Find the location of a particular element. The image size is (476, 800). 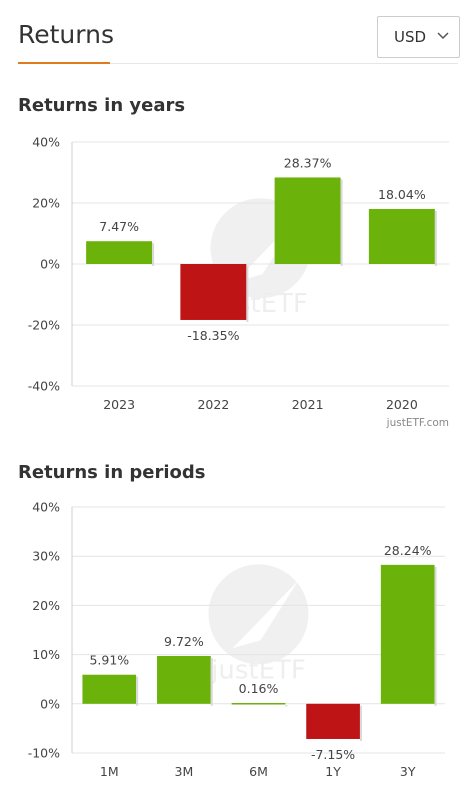

x-tick-label: 2023 is located at coordinates (119, 404).